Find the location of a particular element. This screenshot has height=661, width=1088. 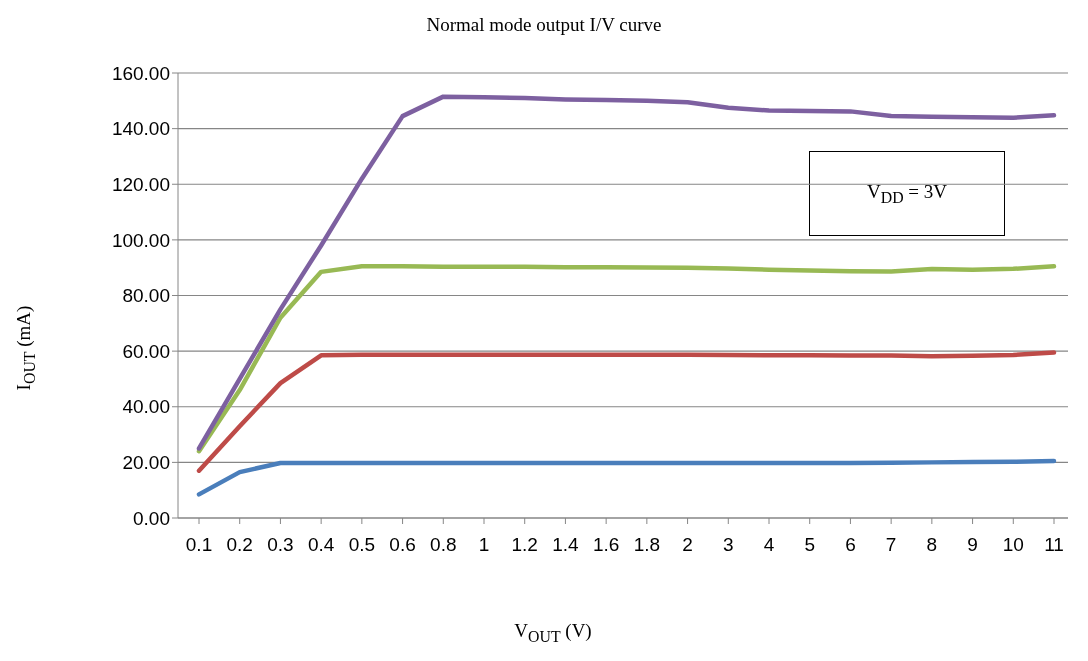

chart-title: Normal mode output I/V curve is located at coordinates (544, 24).